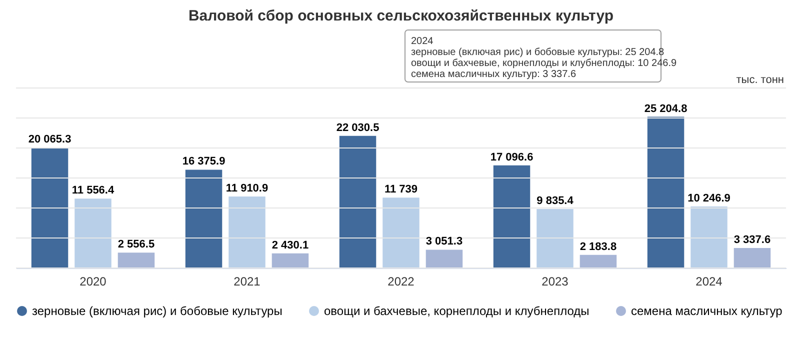 This screenshot has height=348, width=800. I want to click on data-label: 2 556.5, so click(136, 244).